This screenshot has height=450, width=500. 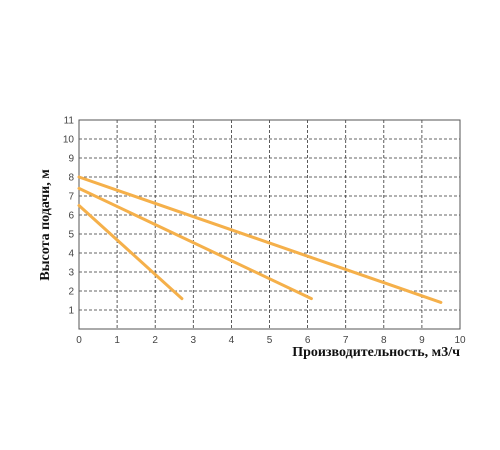 I want to click on y-axis-title: Высота подачи, м, so click(x=45, y=225).